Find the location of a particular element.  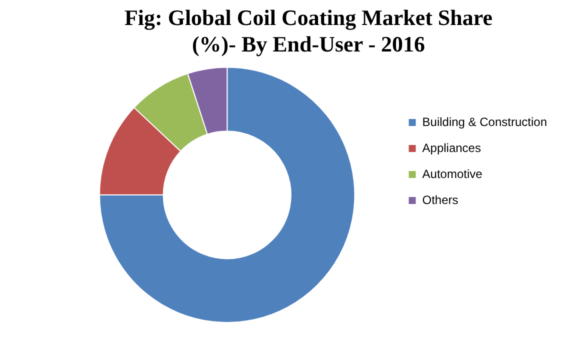

legend-label: Others is located at coordinates (440, 199).